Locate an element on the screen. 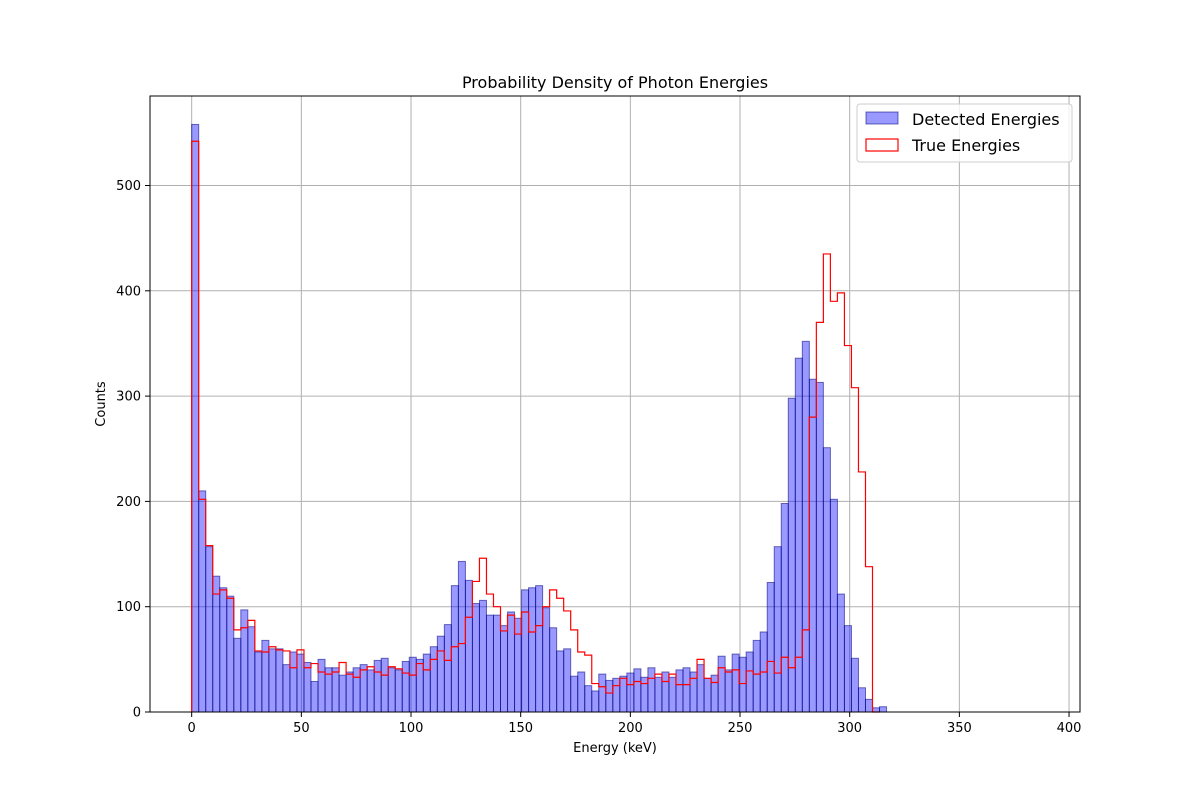  legend: Detected Energies True Energies is located at coordinates (964, 133).